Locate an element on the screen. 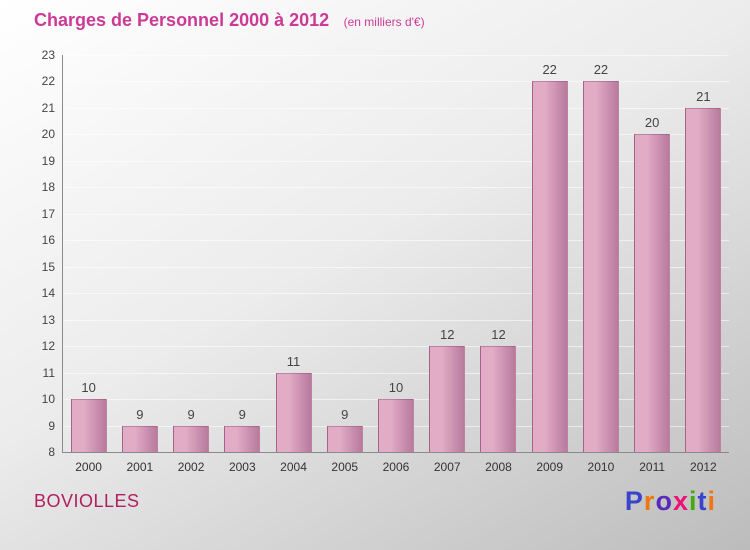 The height and width of the screenshot is (550, 750). x-axis-label-2005: 2005 is located at coordinates (345, 467).